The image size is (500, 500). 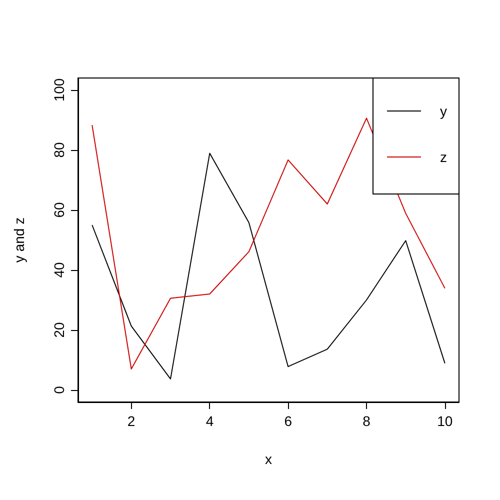 What do you see at coordinates (59, 210) in the screenshot?
I see `y-tick-label: 60` at bounding box center [59, 210].